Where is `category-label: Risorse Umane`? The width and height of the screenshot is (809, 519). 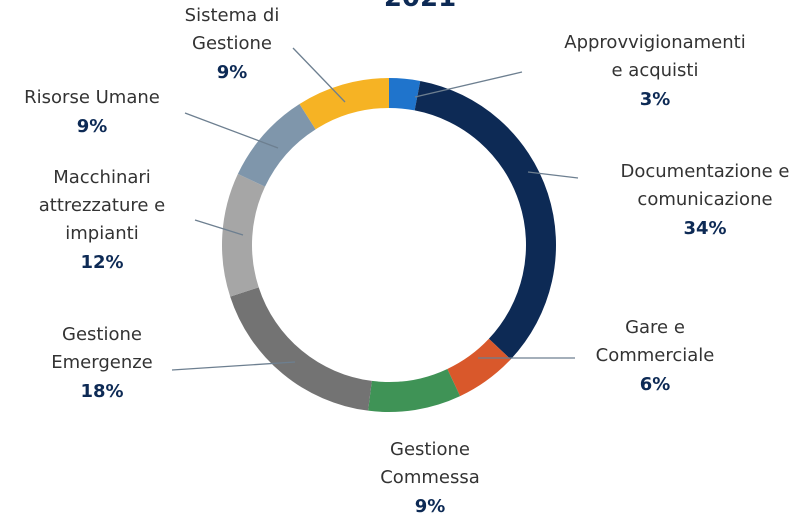
category-label: Risorse Umane is located at coordinates (92, 97).